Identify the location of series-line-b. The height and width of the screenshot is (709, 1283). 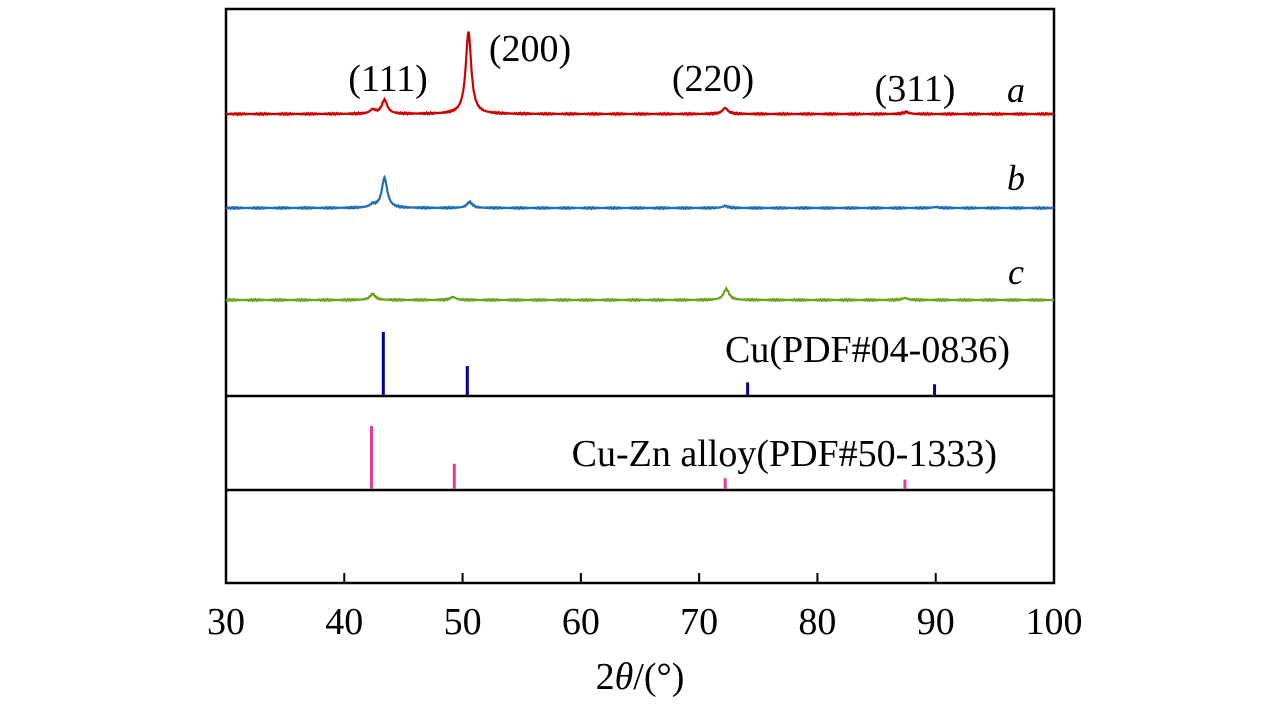
(640, 192).